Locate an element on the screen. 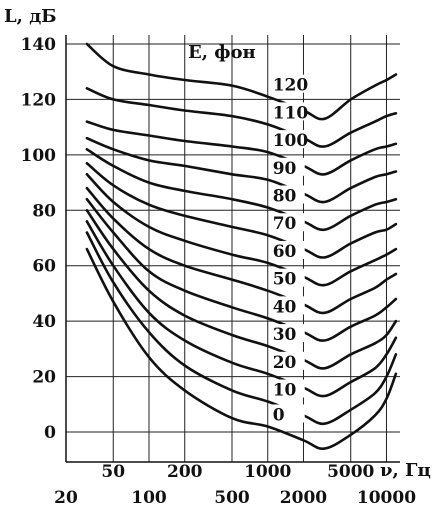 The image size is (434, 512). y-tick-label: 0 is located at coordinates (50, 433).